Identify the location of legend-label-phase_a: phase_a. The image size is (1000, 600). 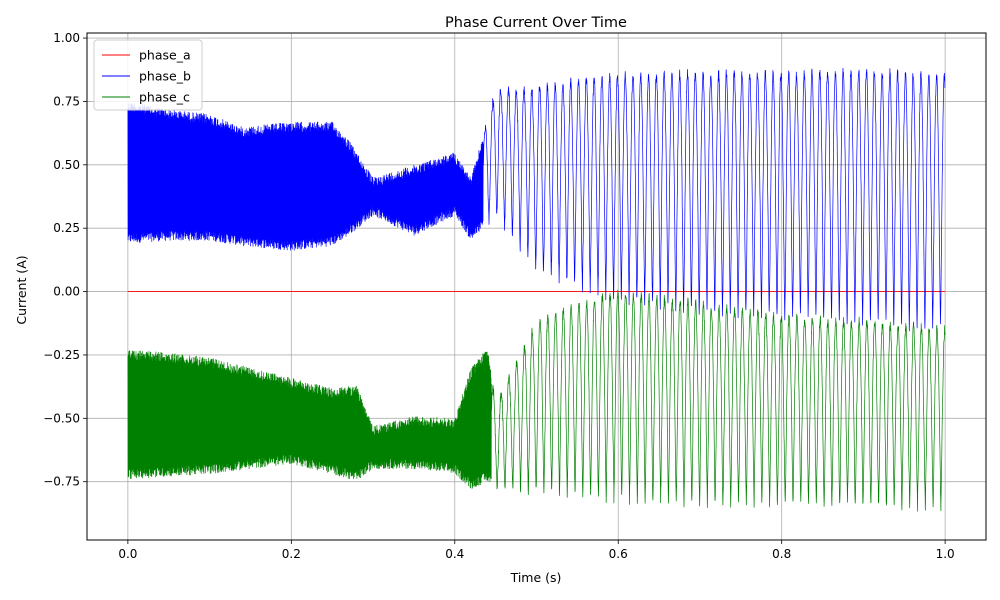
(165, 55).